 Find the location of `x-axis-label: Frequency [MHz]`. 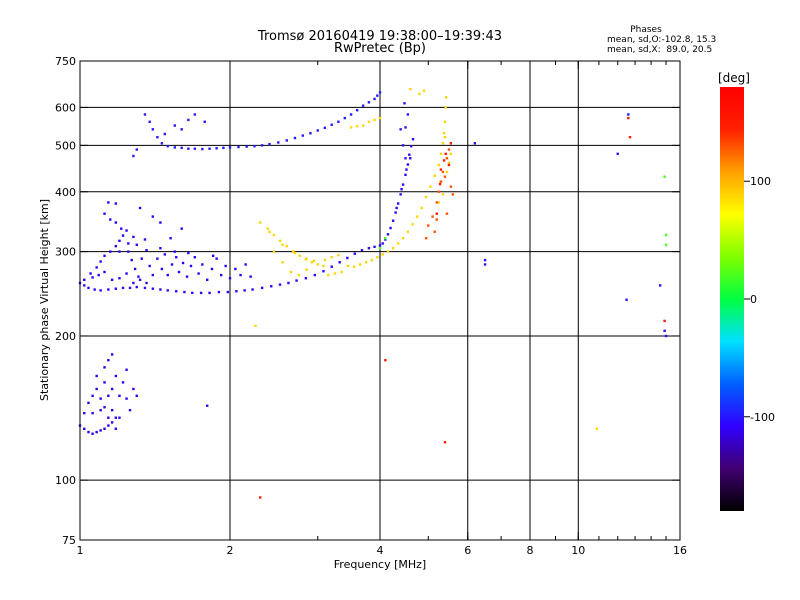

x-axis-label: Frequency [MHz] is located at coordinates (380, 564).